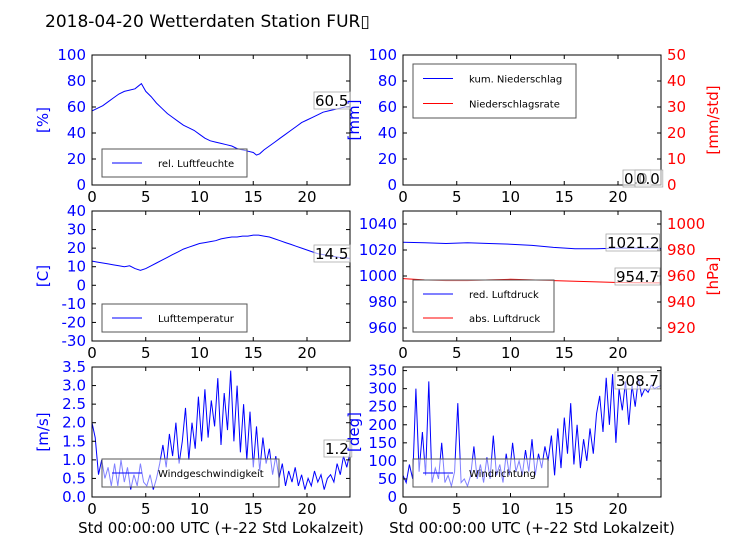 The image size is (736, 552). Describe the element at coordinates (74, 322) in the screenshot. I see `y-tick-label: -20` at that location.